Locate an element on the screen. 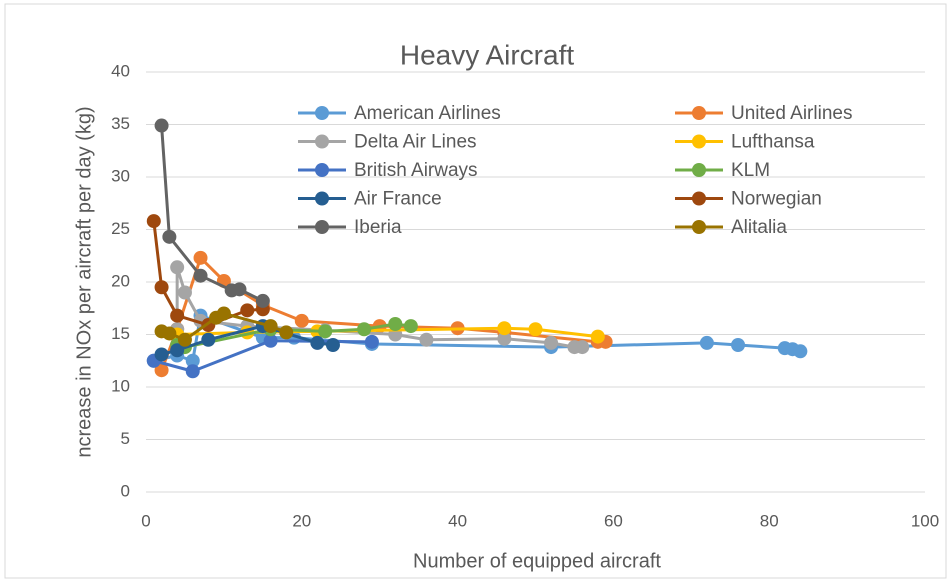  y-tick-label: 25 is located at coordinates (120, 228).